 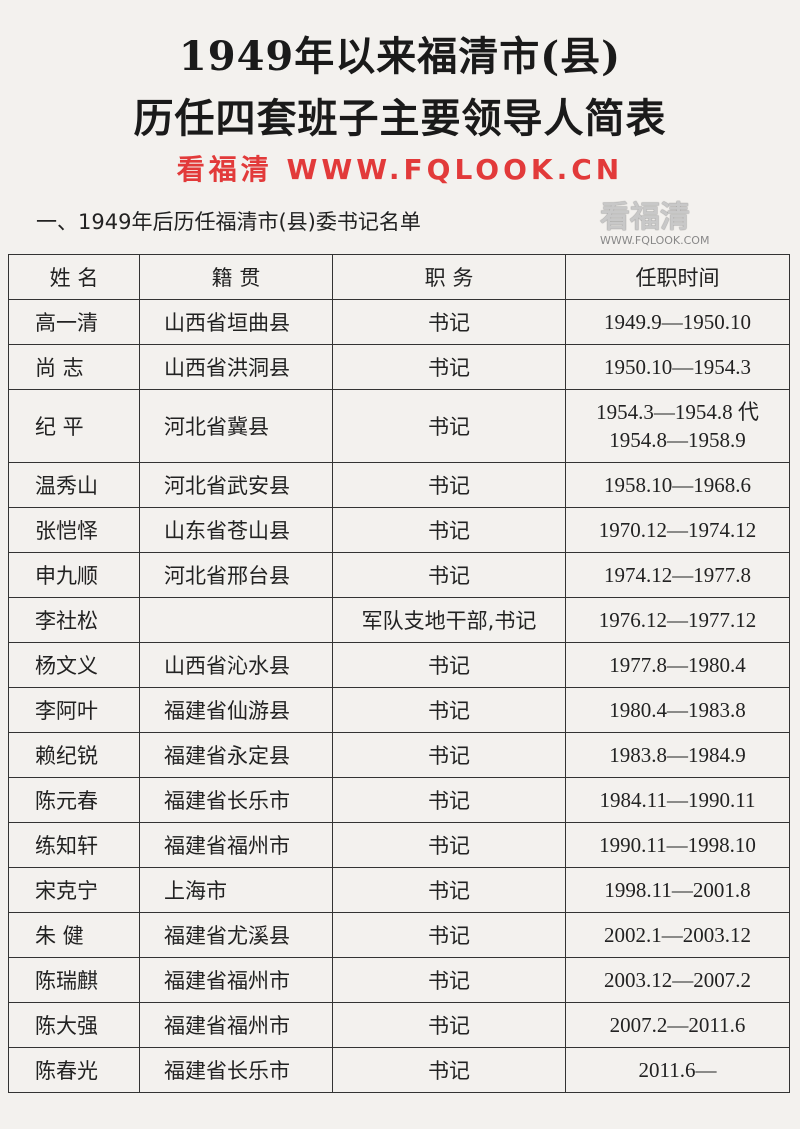 I want to click on cell-origin: 山西省沁水县, so click(x=236, y=665).